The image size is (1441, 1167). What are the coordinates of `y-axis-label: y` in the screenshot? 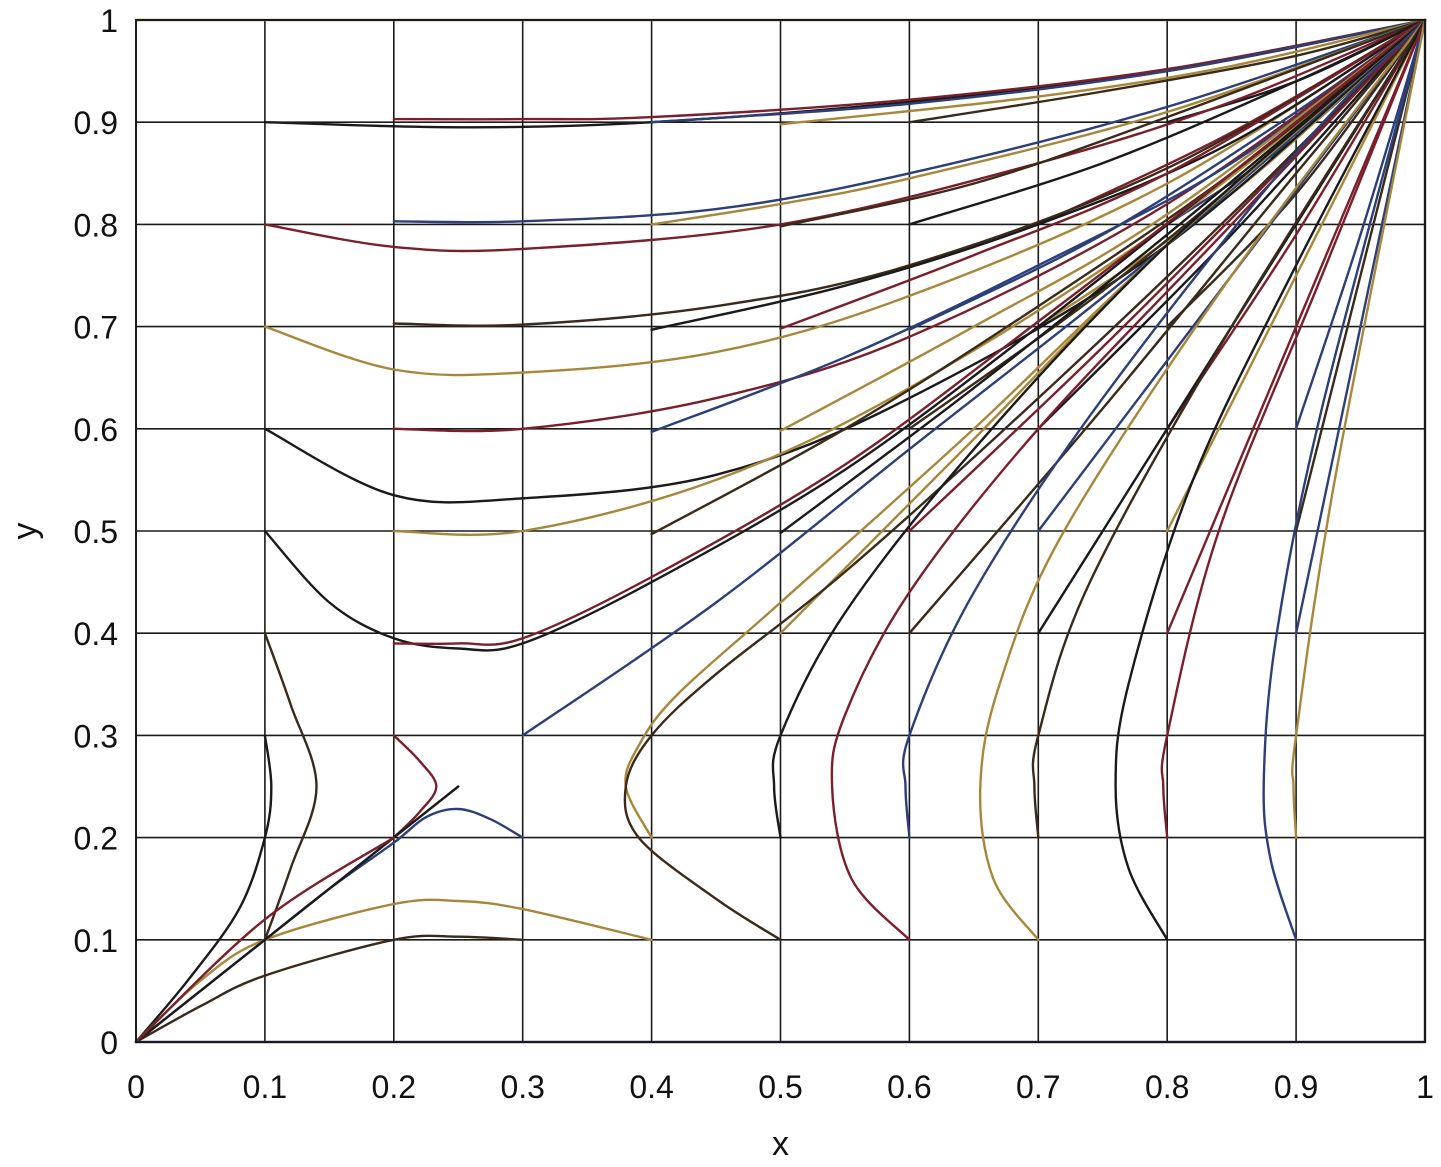 It's located at (25, 531).